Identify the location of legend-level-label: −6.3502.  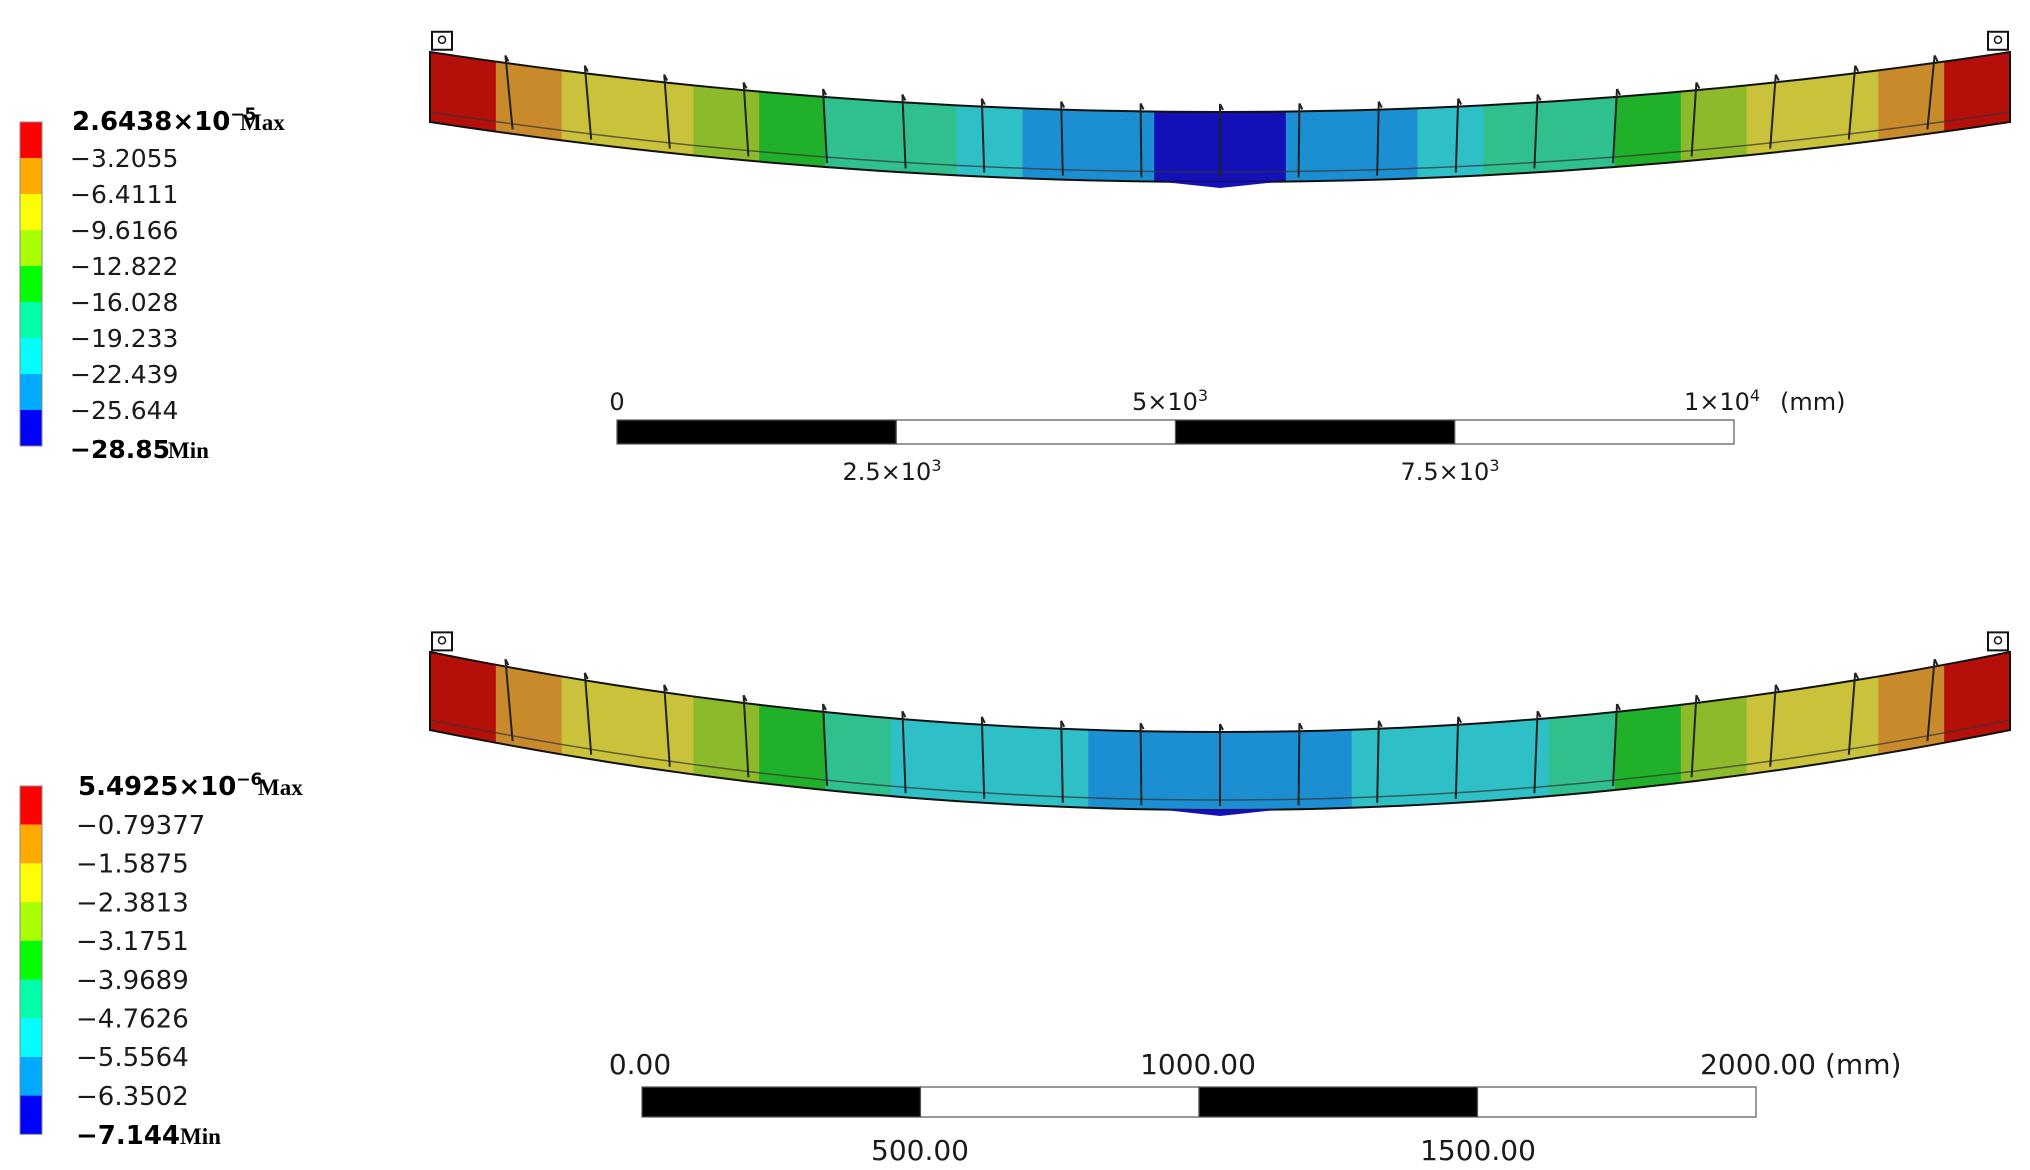
(132, 1097).